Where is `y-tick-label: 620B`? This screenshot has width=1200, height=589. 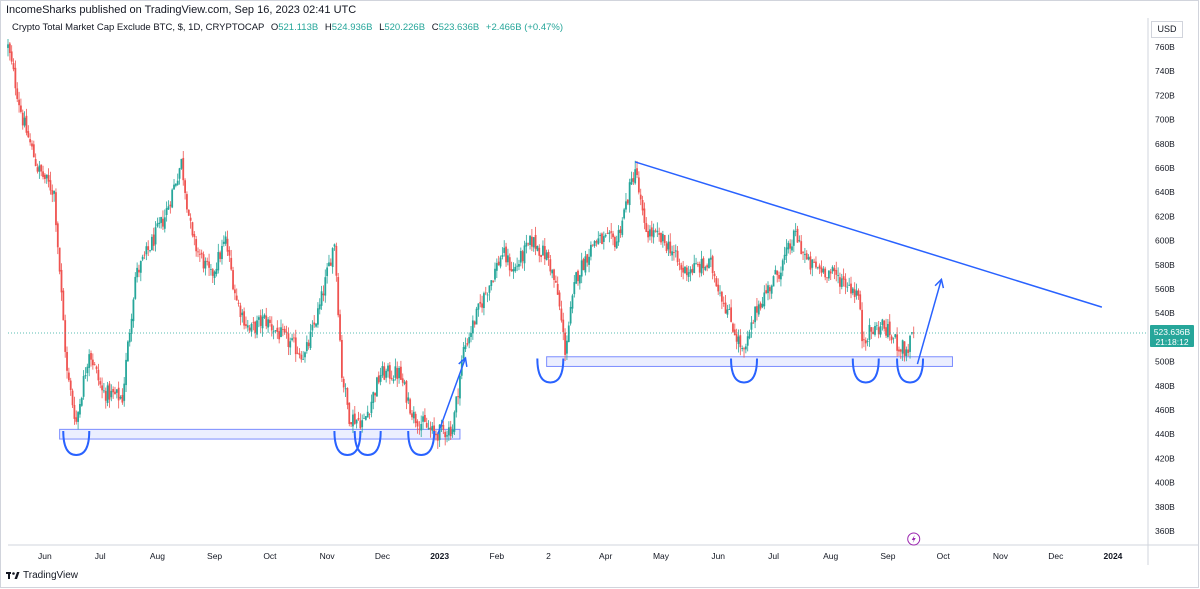
y-tick-label: 620B is located at coordinates (1165, 216).